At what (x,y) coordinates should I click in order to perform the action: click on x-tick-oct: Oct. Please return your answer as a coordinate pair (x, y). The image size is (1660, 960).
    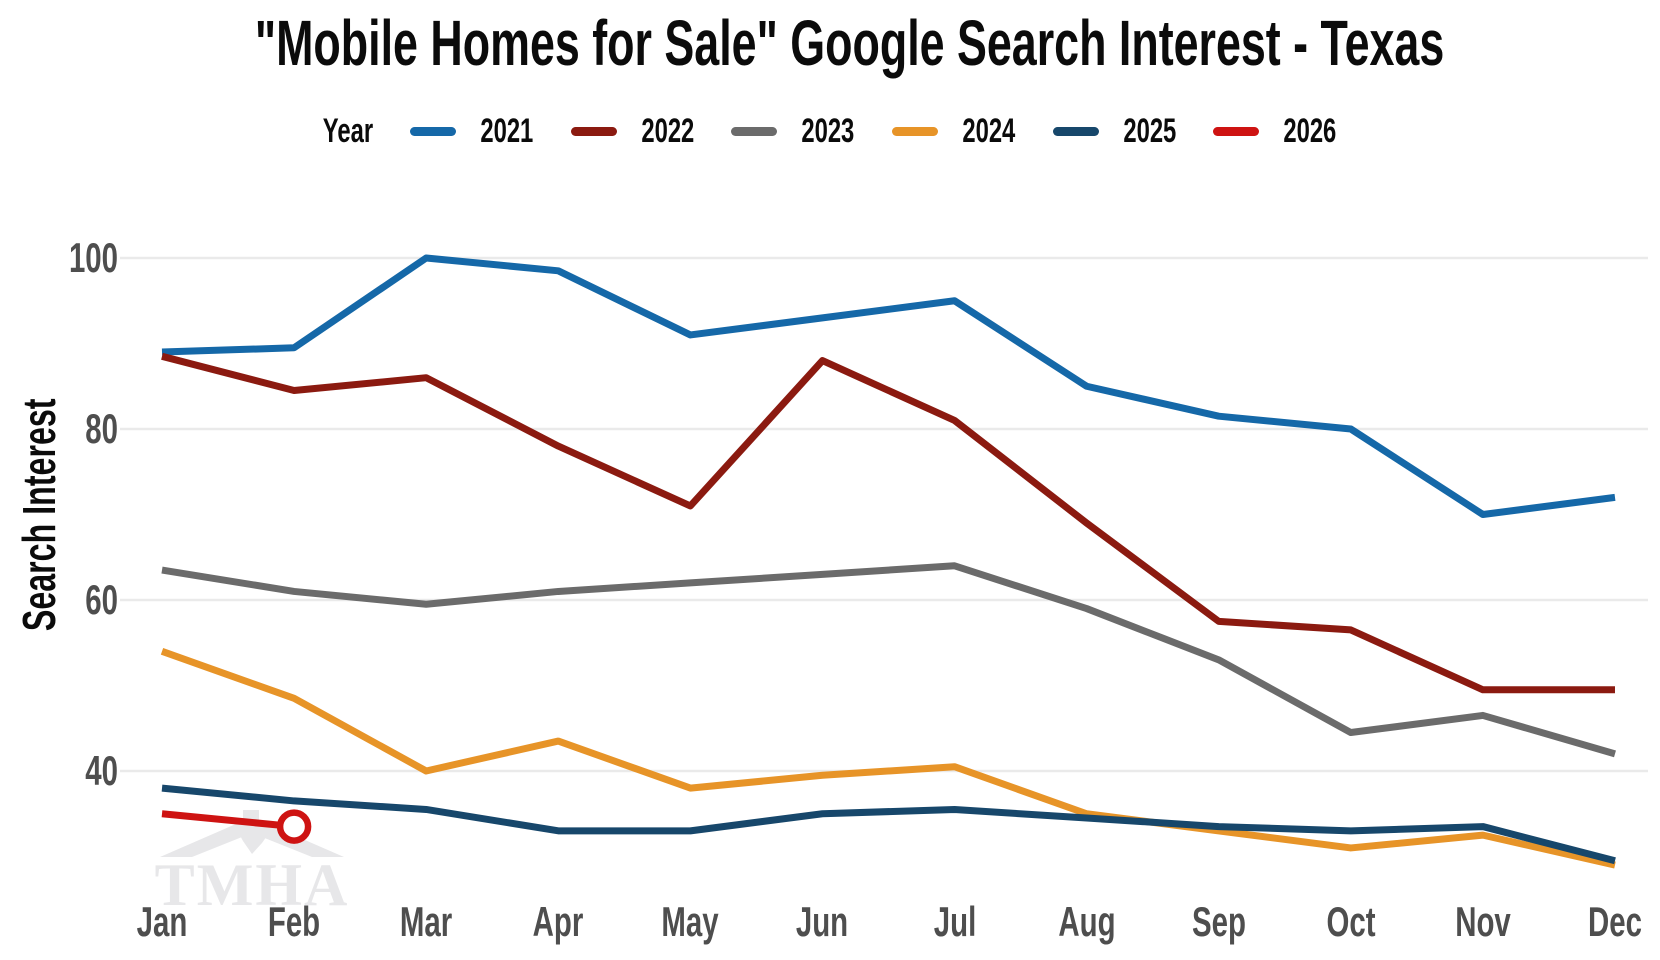
    Looking at the image, I should click on (1351, 921).